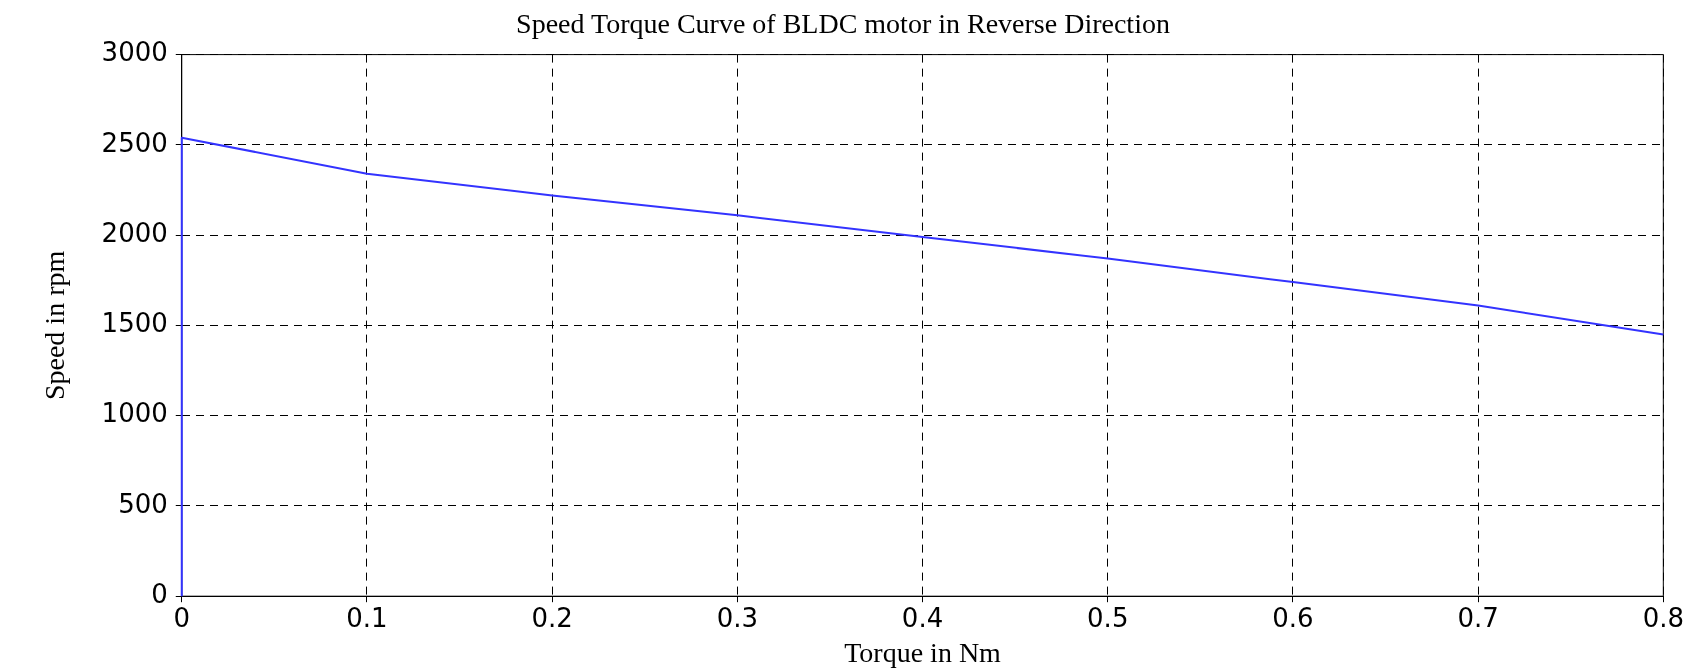 The image size is (1686, 671). What do you see at coordinates (552, 617) in the screenshot?
I see `x-tick-label: 0.2` at bounding box center [552, 617].